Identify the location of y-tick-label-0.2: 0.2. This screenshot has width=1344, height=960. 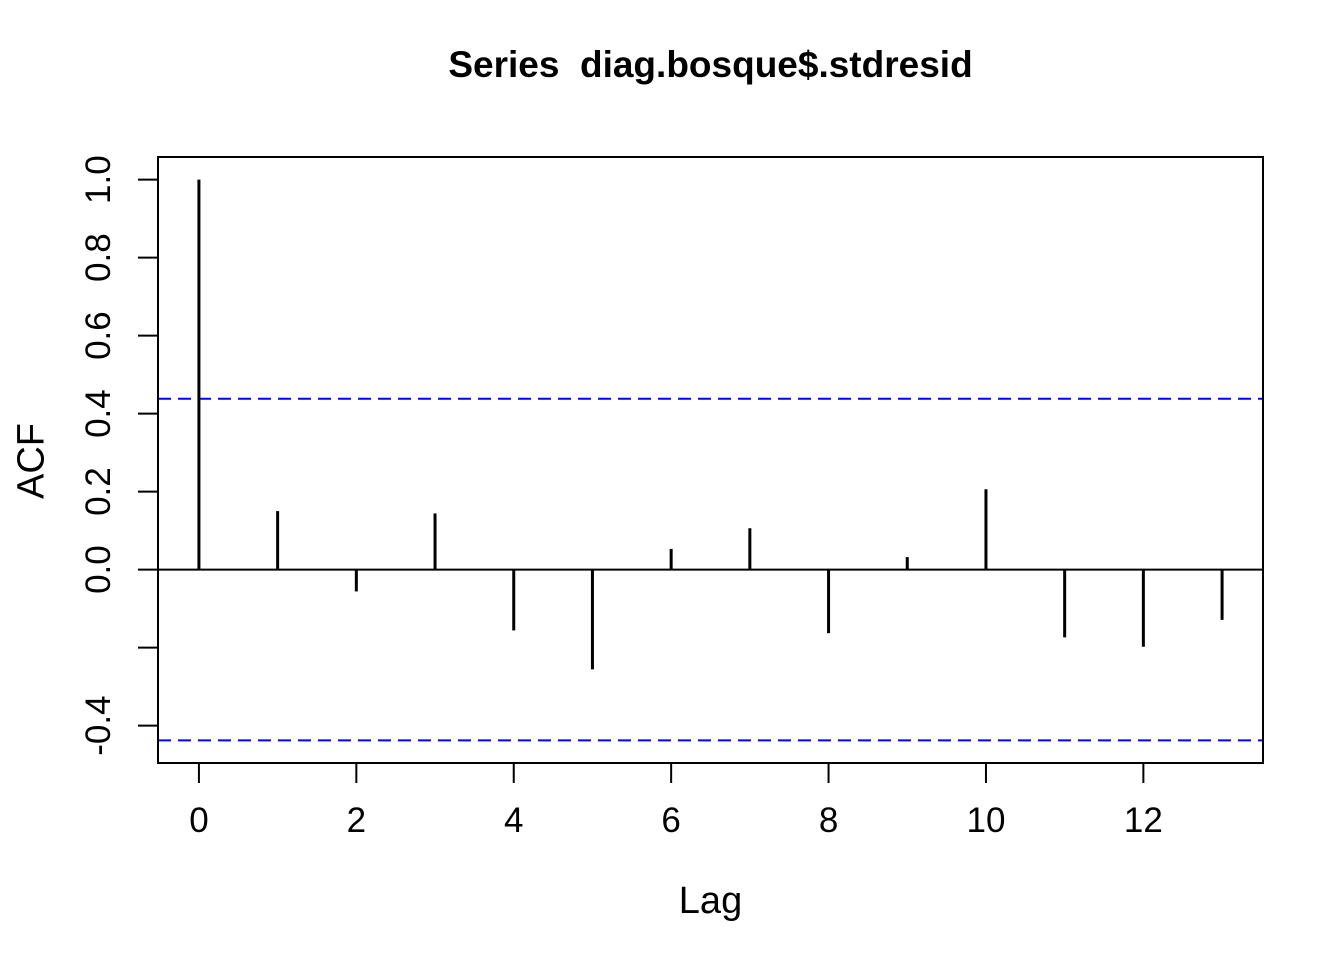
(98, 491).